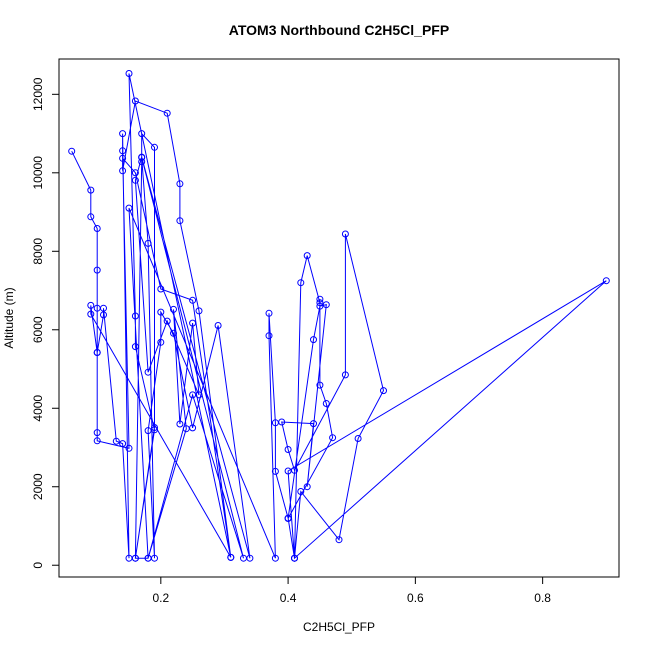  Describe the element at coordinates (38, 486) in the screenshot. I see `y-tick-label: 2000` at that location.